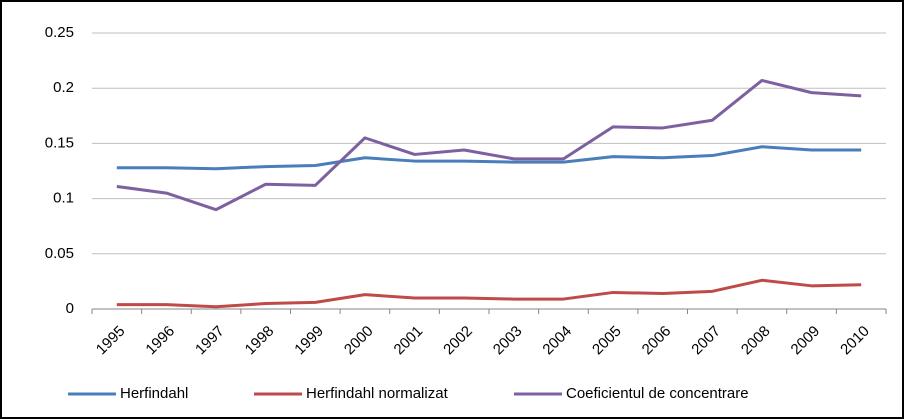 This screenshot has height=419, width=904. What do you see at coordinates (657, 393) in the screenshot?
I see `legend-label: Coeficientul de concentrare` at bounding box center [657, 393].